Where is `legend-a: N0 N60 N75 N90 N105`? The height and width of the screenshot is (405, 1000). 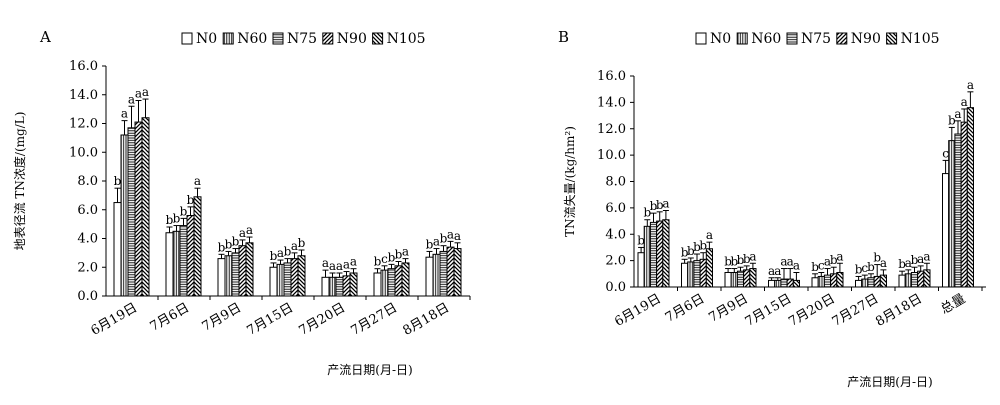 legend-a: N0 N60 N75 N90 N105 is located at coordinates (303, 39).